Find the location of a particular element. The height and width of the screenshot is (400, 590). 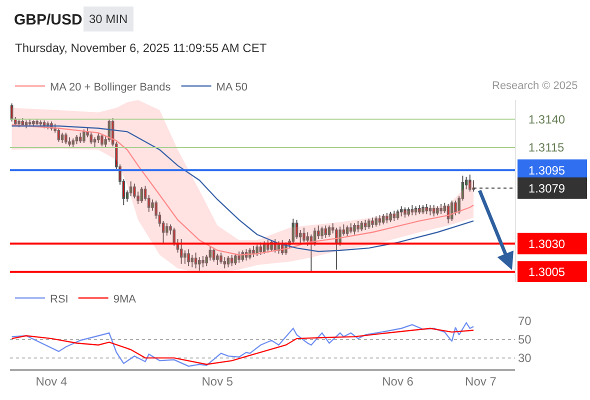

legend-label: 9MA is located at coordinates (125, 299).